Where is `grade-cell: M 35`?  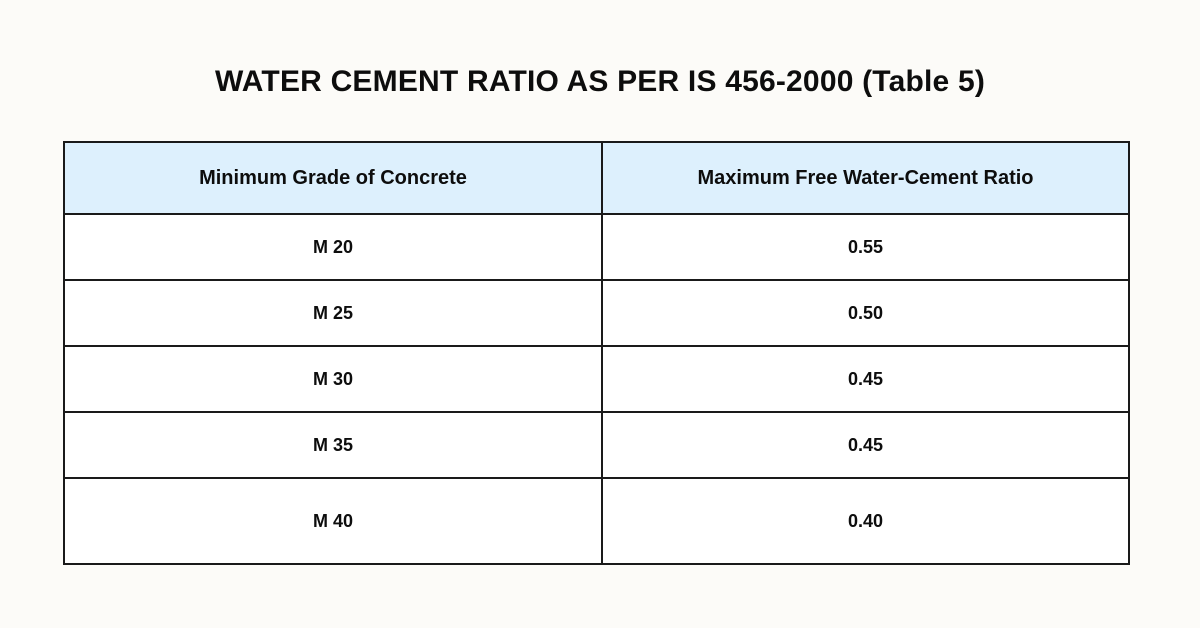
grade-cell: M 35 is located at coordinates (333, 445).